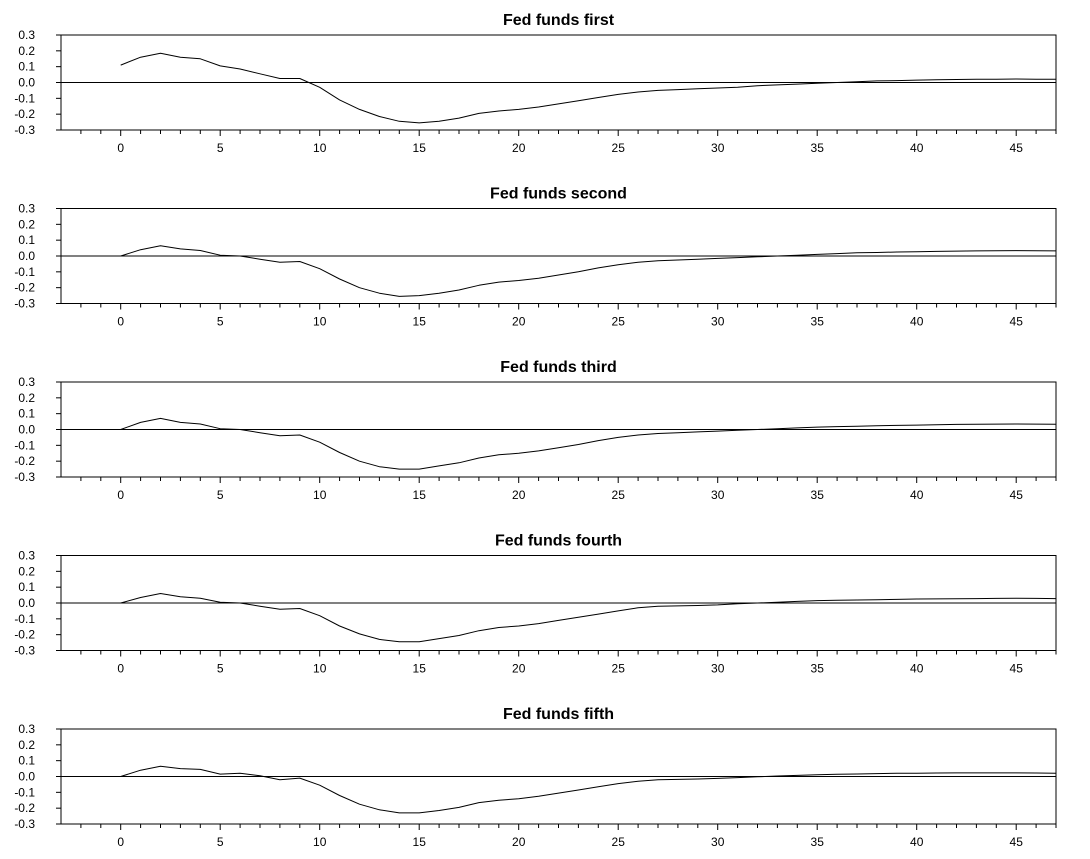 This screenshot has width=1090, height=859. Describe the element at coordinates (559, 20) in the screenshot. I see `chart-title: Fed funds first` at that location.